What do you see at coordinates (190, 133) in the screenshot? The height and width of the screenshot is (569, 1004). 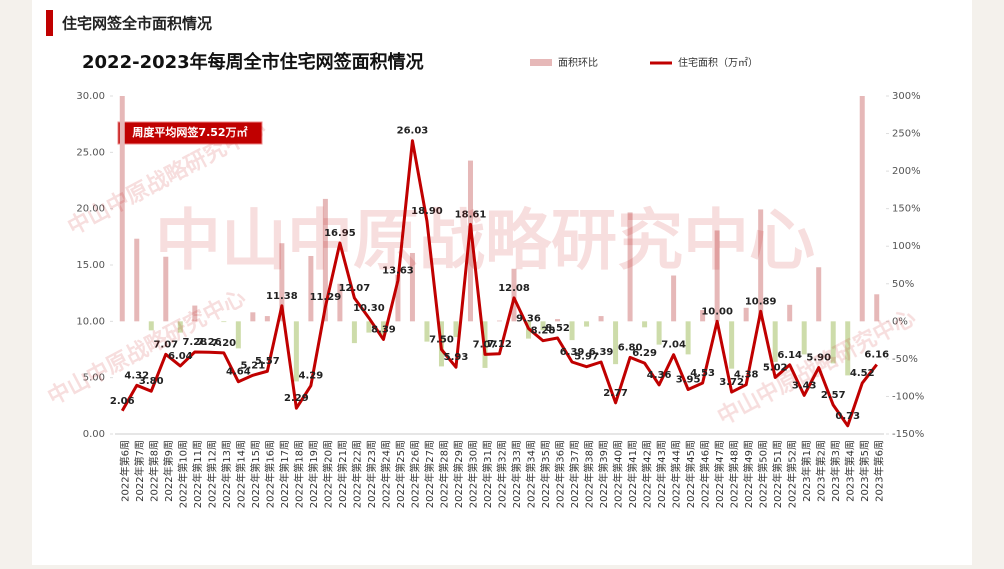 I see `annotation-box` at bounding box center [190, 133].